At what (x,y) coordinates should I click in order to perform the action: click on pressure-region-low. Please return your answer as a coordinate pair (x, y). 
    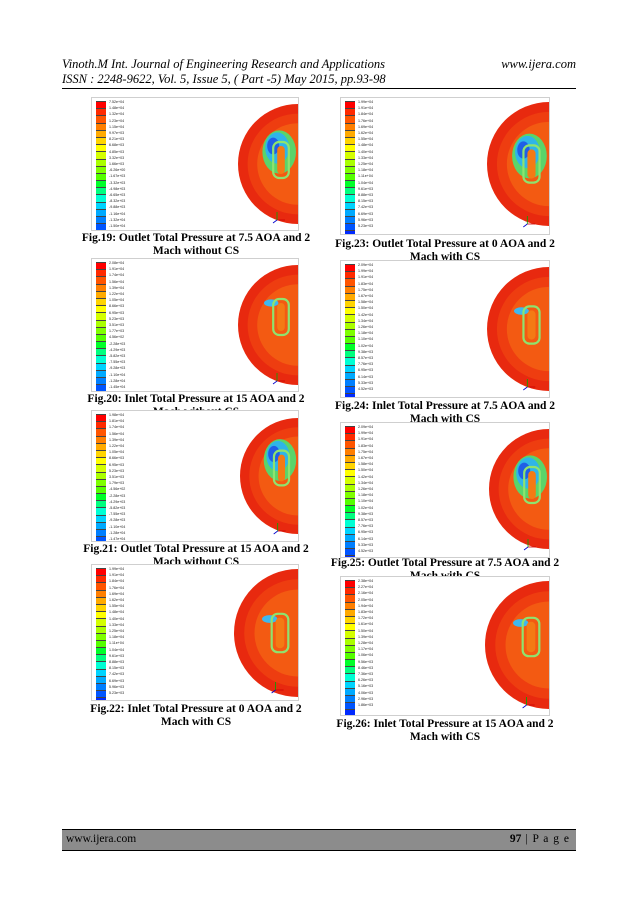
    Looking at the image, I should click on (521, 623).